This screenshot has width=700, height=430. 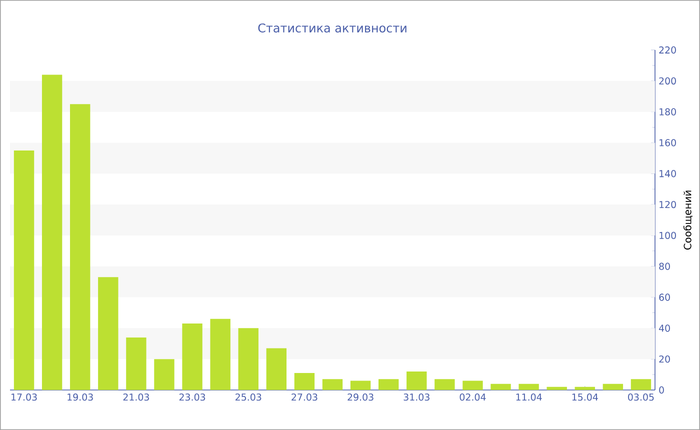 I want to click on y-tick-label: 100, so click(x=668, y=236).